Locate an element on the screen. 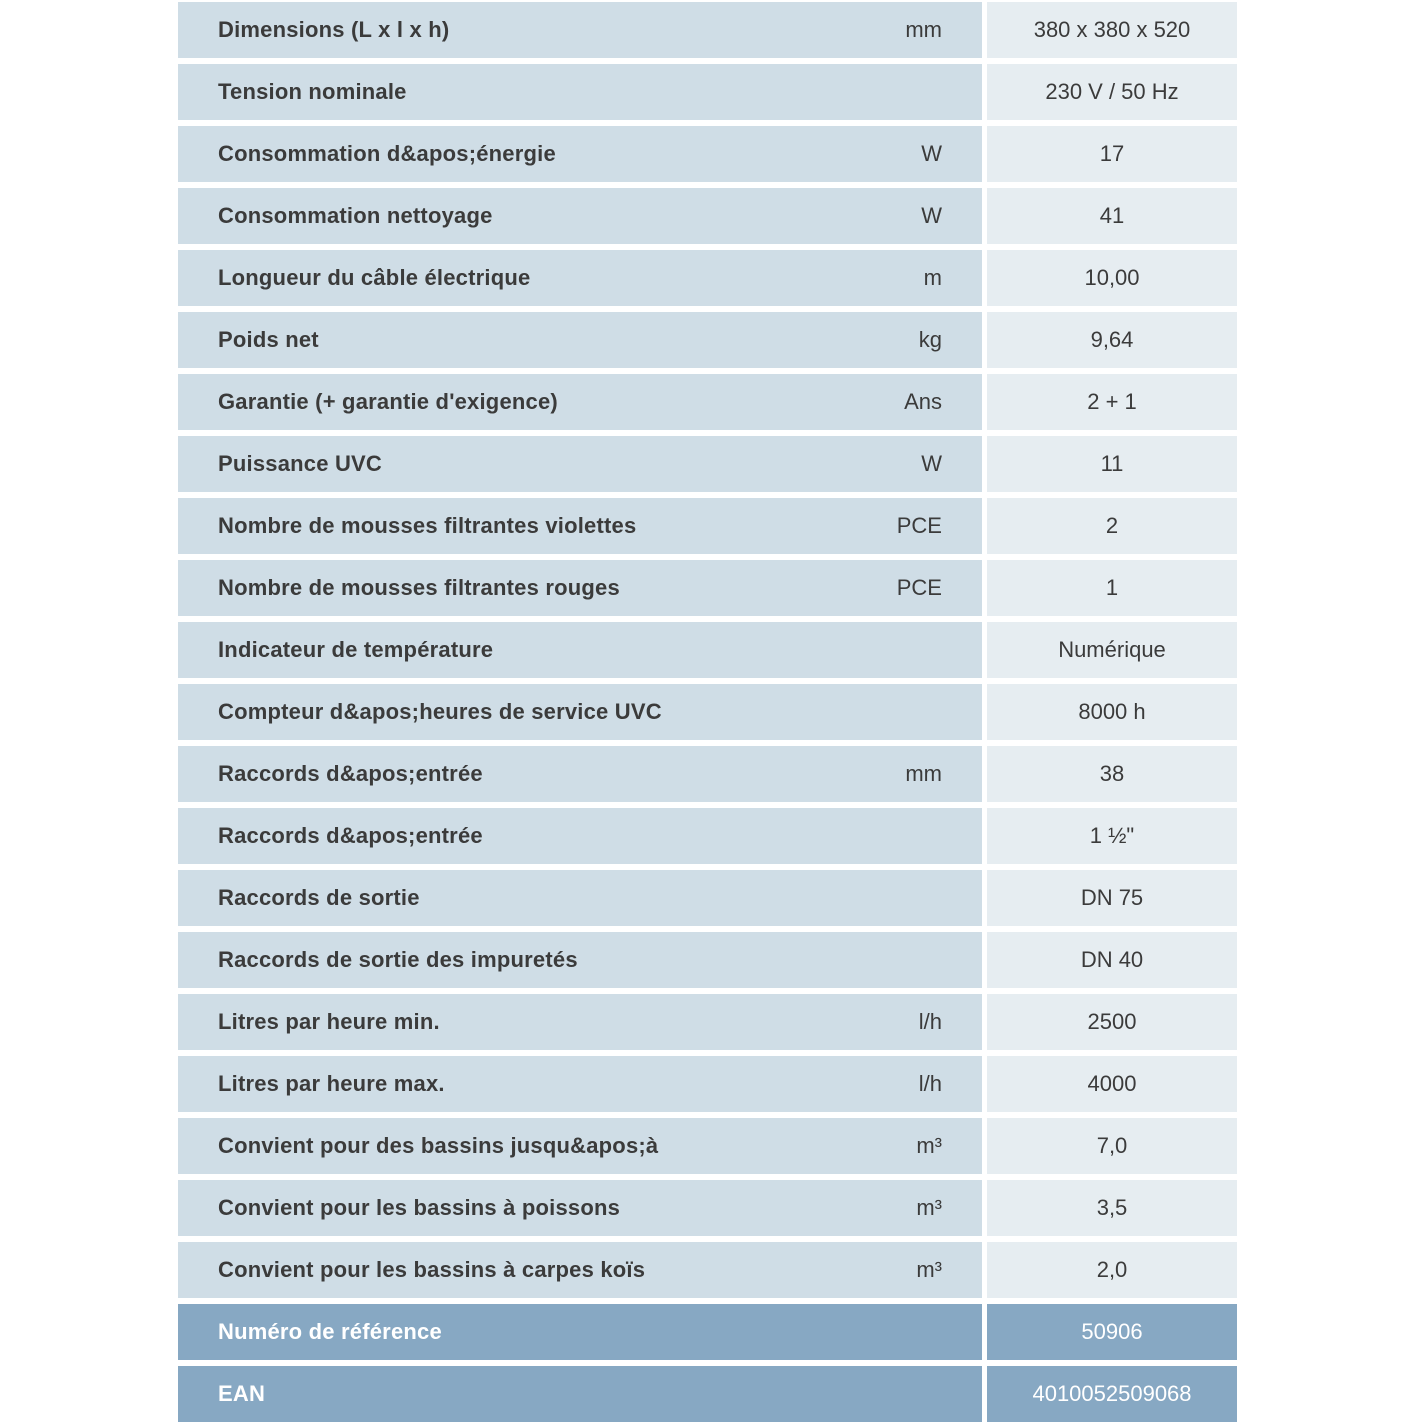  value-cell: 230 V / 50 Hz is located at coordinates (1112, 92).